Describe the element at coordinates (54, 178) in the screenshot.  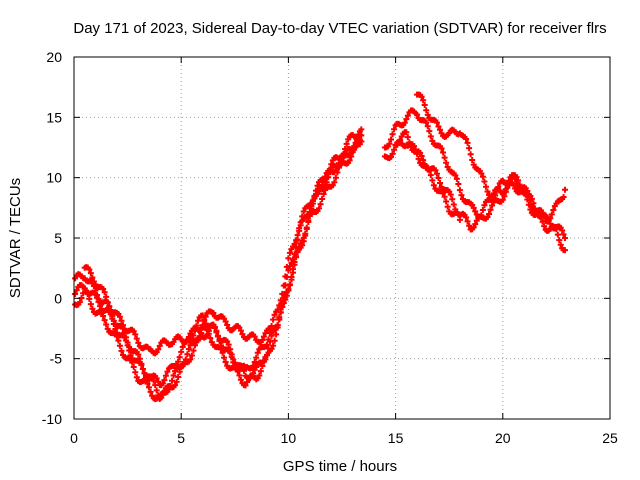
I see `y-tick-label: 10` at that location.